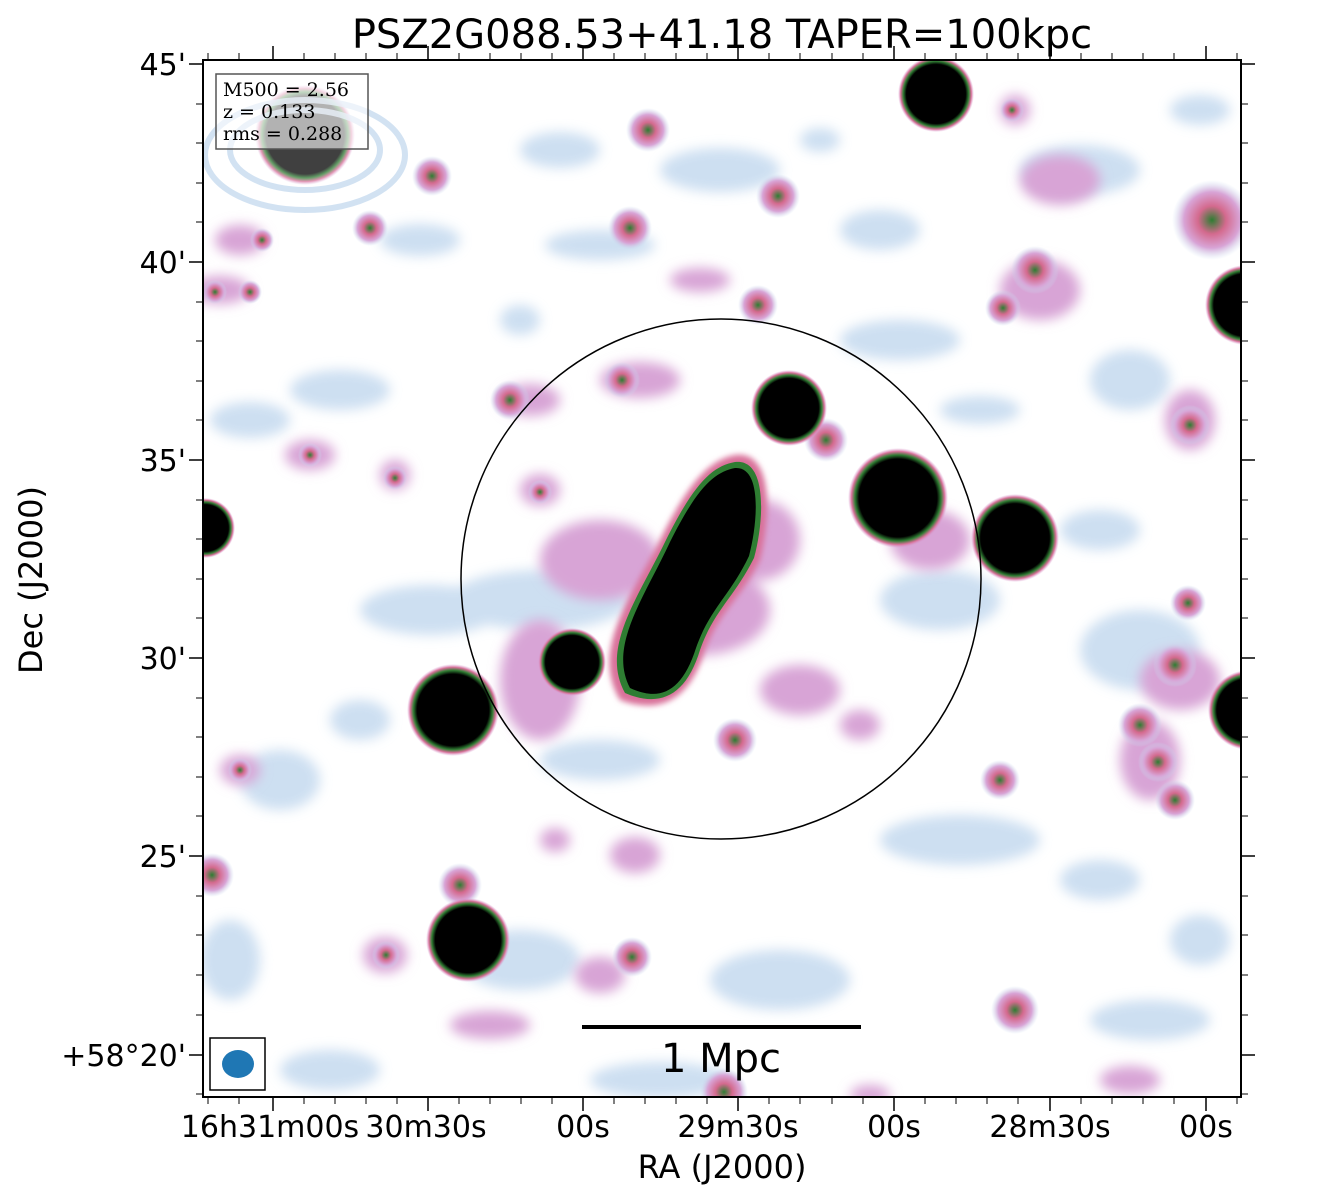 This screenshot has width=1321, height=1200. I want to click on beam-ellipse, so click(238, 1064).